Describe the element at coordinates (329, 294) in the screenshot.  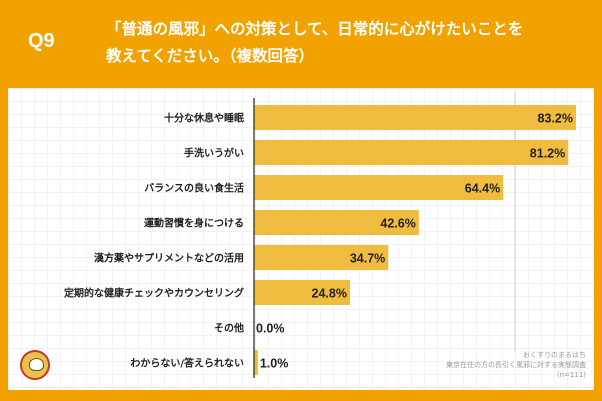
I see `value-label: 24.8%` at that location.